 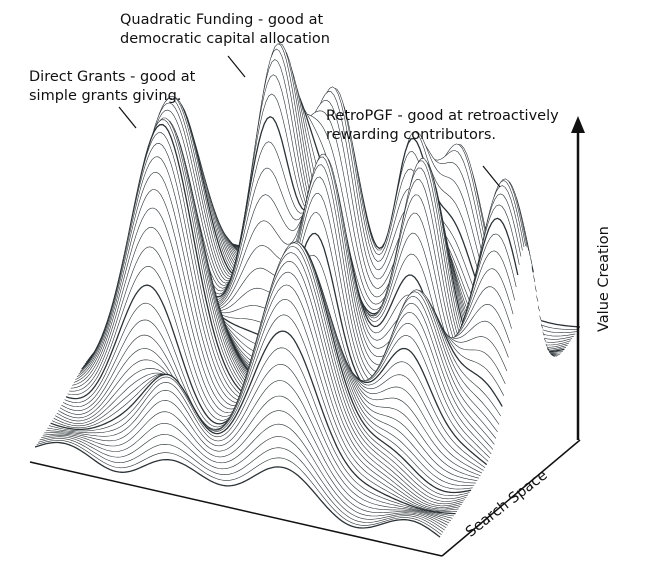 I want to click on base-axis-right, so click(x=511, y=498).